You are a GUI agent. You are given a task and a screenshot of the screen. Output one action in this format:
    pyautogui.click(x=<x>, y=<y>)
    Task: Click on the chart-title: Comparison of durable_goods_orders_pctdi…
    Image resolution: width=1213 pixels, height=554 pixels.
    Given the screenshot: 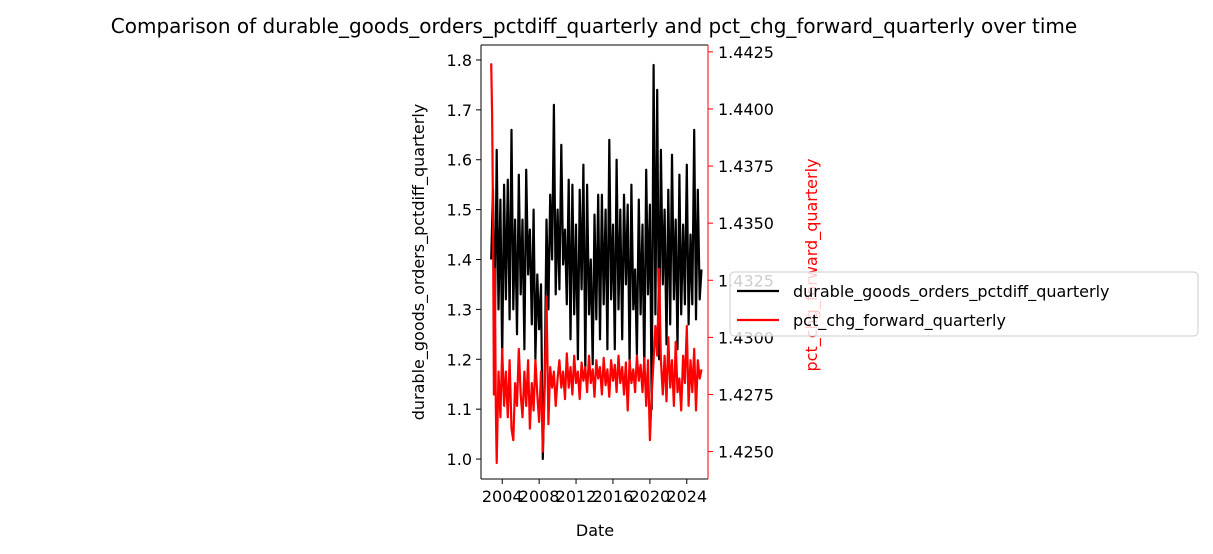 What is the action you would take?
    pyautogui.click(x=594, y=26)
    